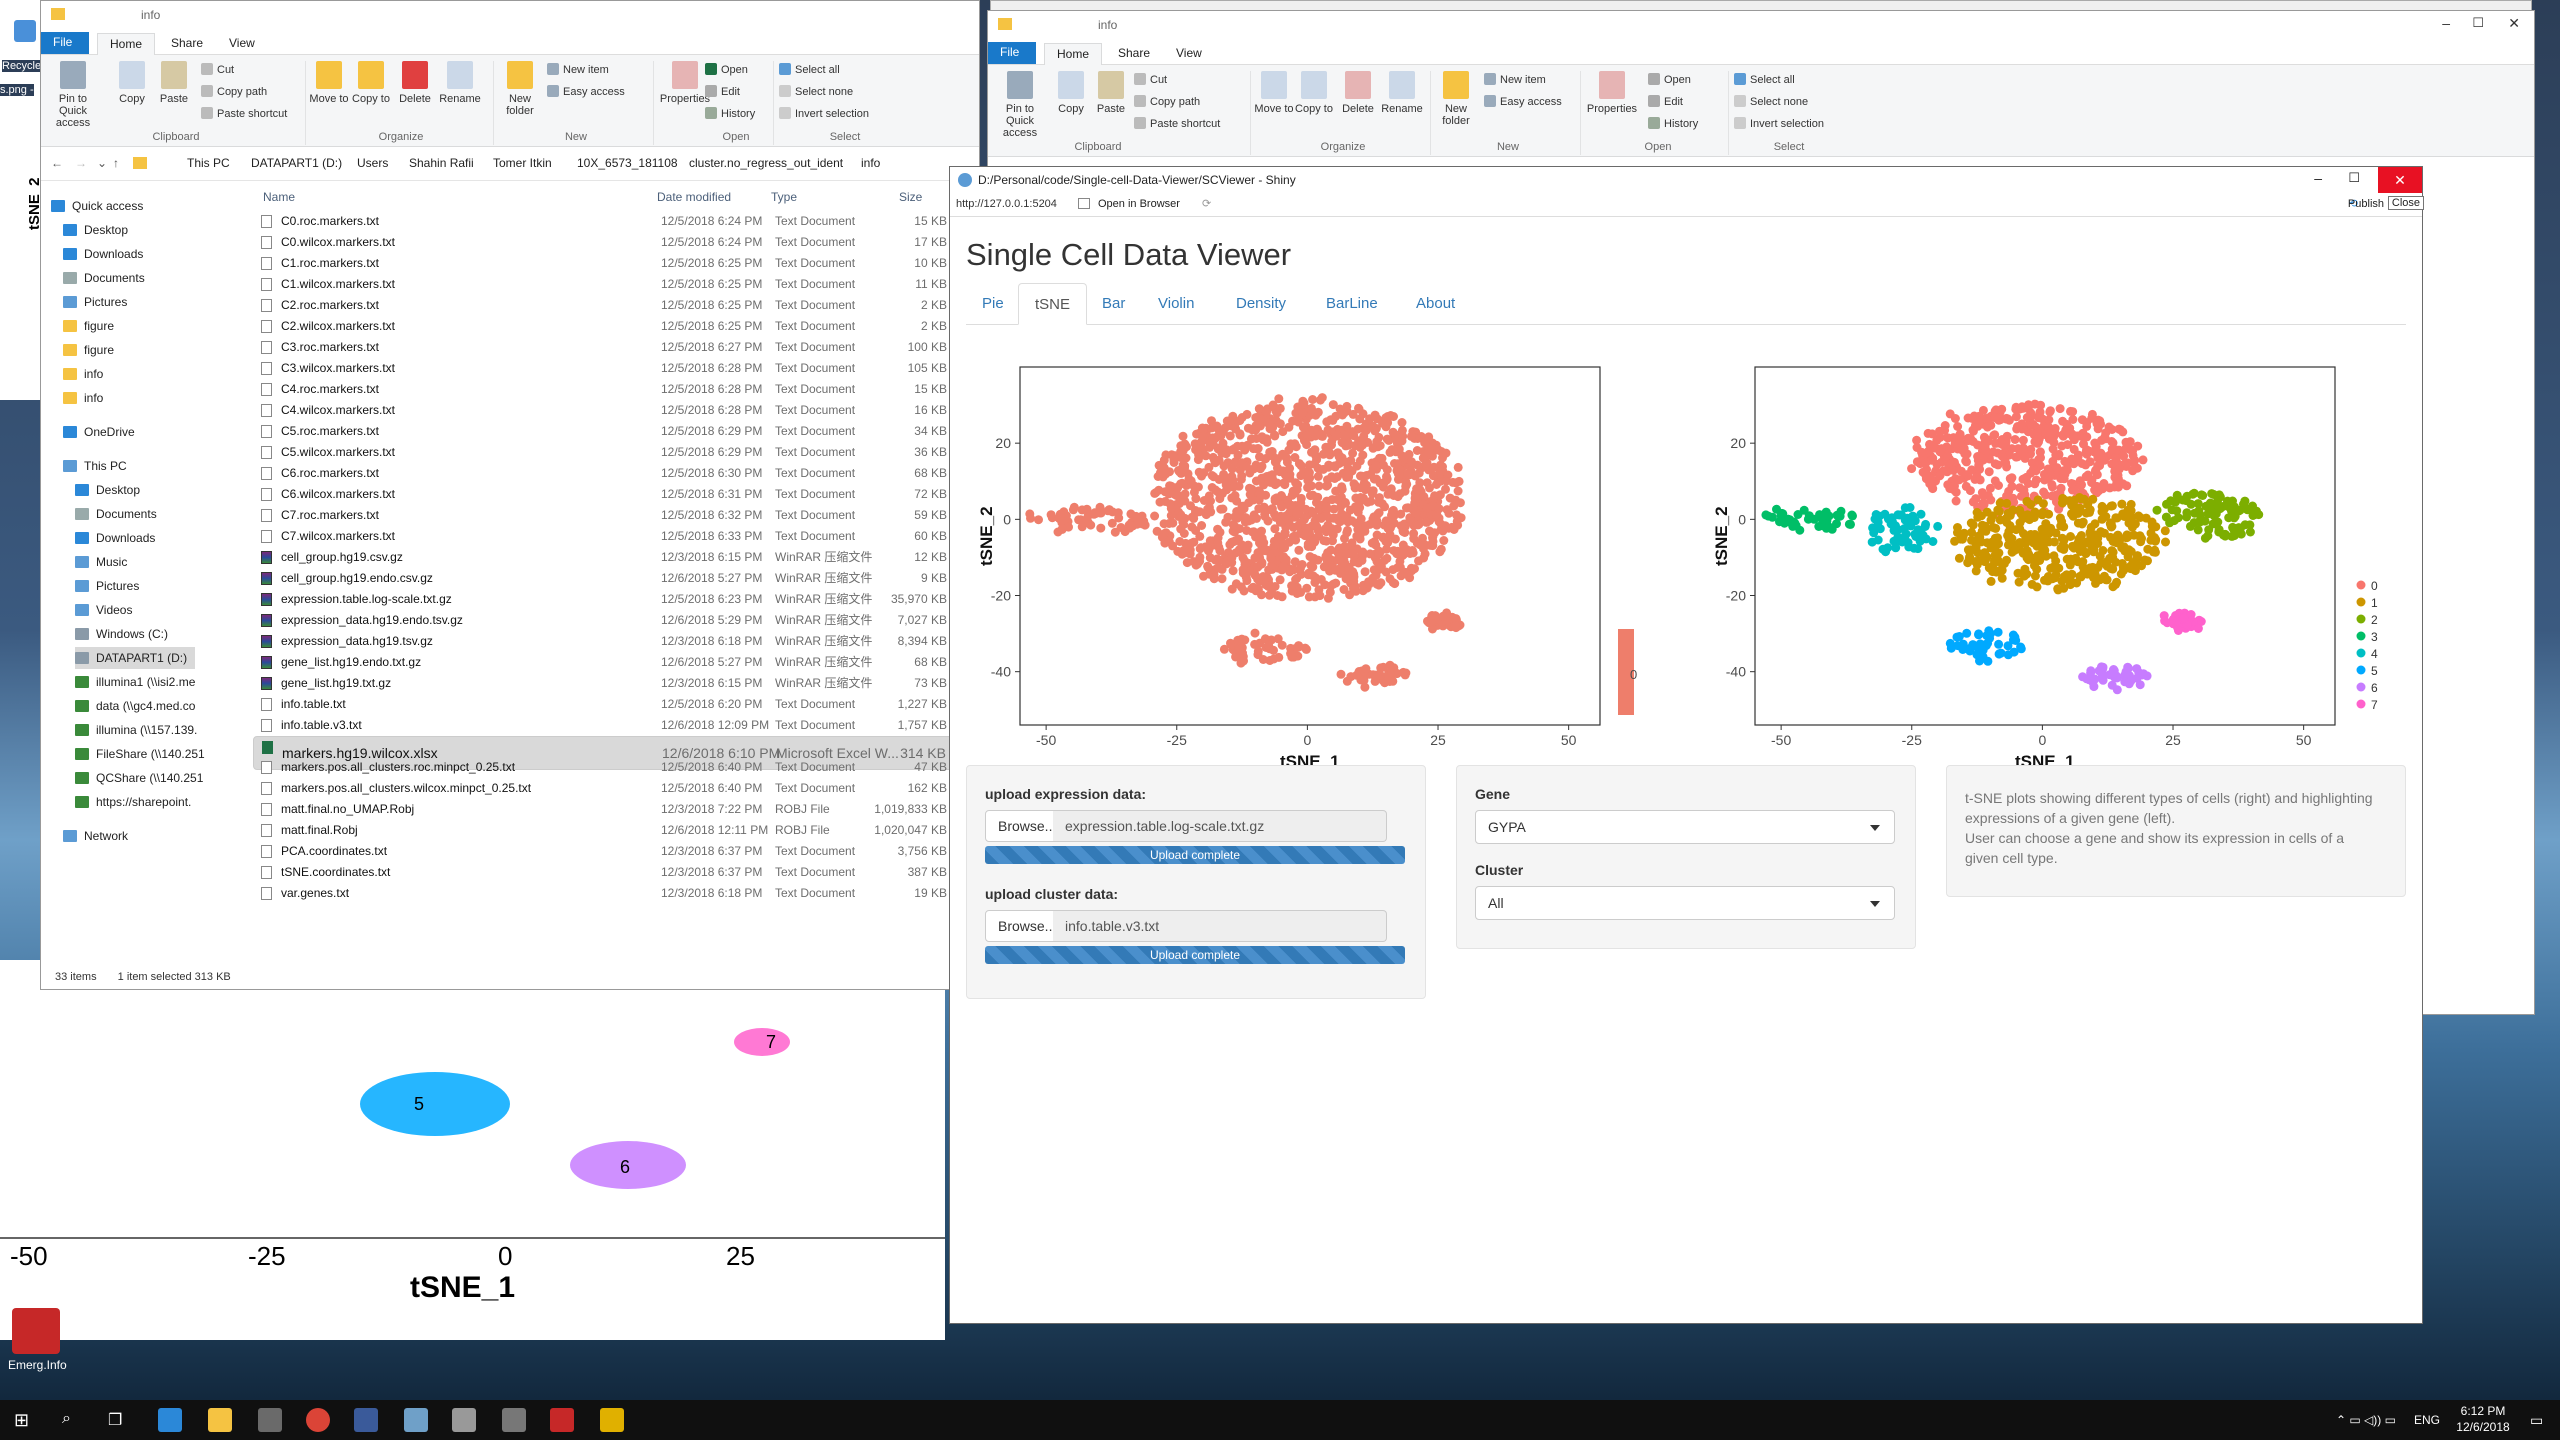  What do you see at coordinates (36, 1331) in the screenshot?
I see `cmc-app-icon` at bounding box center [36, 1331].